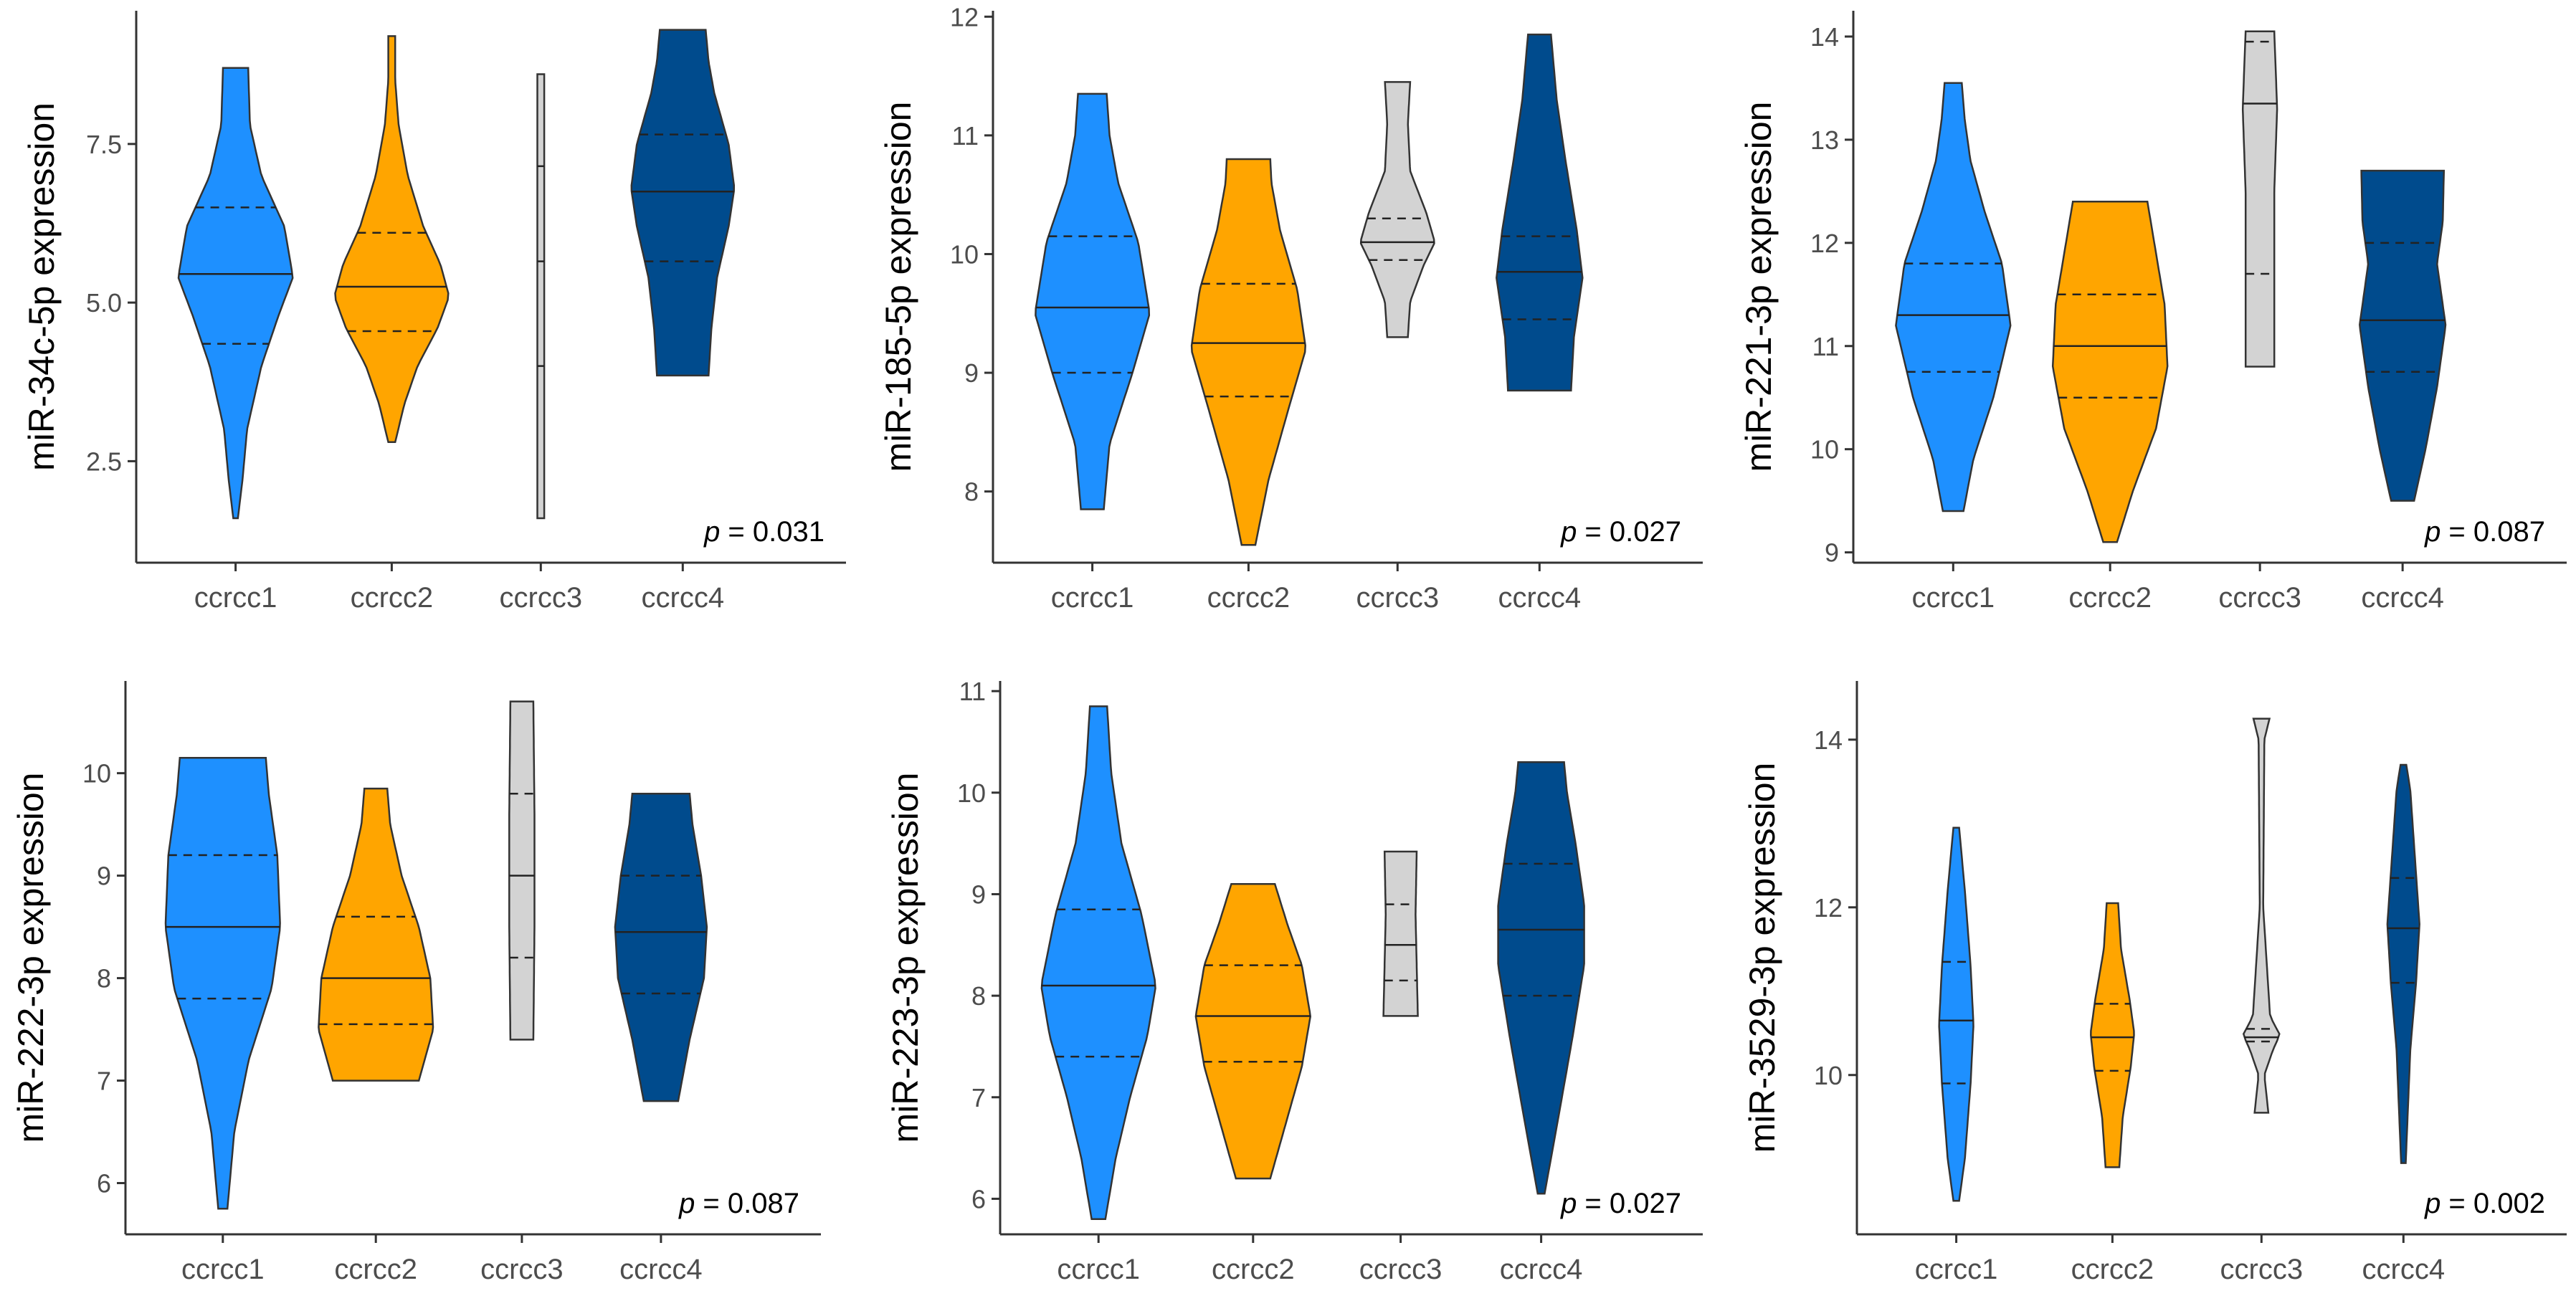  What do you see at coordinates (1759, 287) in the screenshot?
I see `y-axis-label: miR-221-3p expression` at bounding box center [1759, 287].